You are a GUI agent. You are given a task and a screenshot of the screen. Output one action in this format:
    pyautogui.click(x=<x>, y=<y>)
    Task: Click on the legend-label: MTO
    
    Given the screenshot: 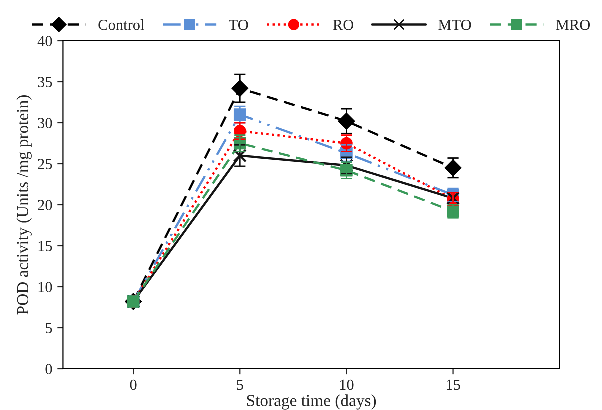 What is the action you would take?
    pyautogui.click(x=455, y=25)
    